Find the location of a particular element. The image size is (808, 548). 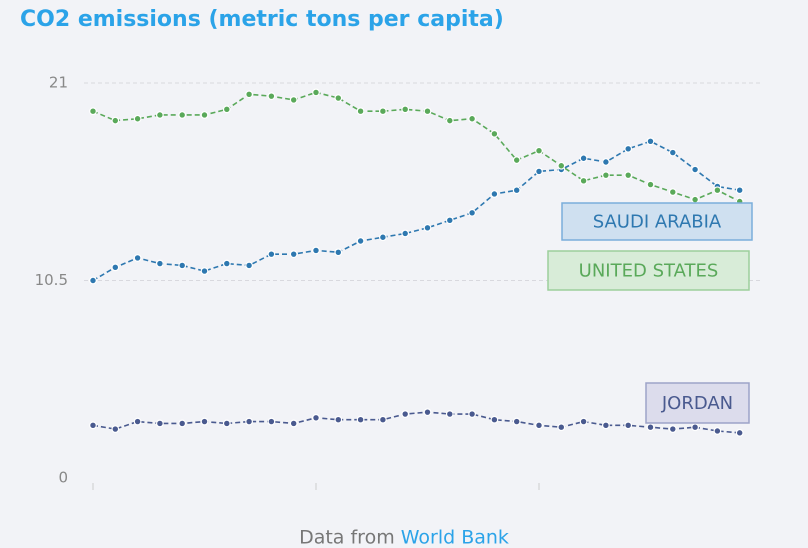

legend-label: JORDAN is located at coordinates (697, 403).